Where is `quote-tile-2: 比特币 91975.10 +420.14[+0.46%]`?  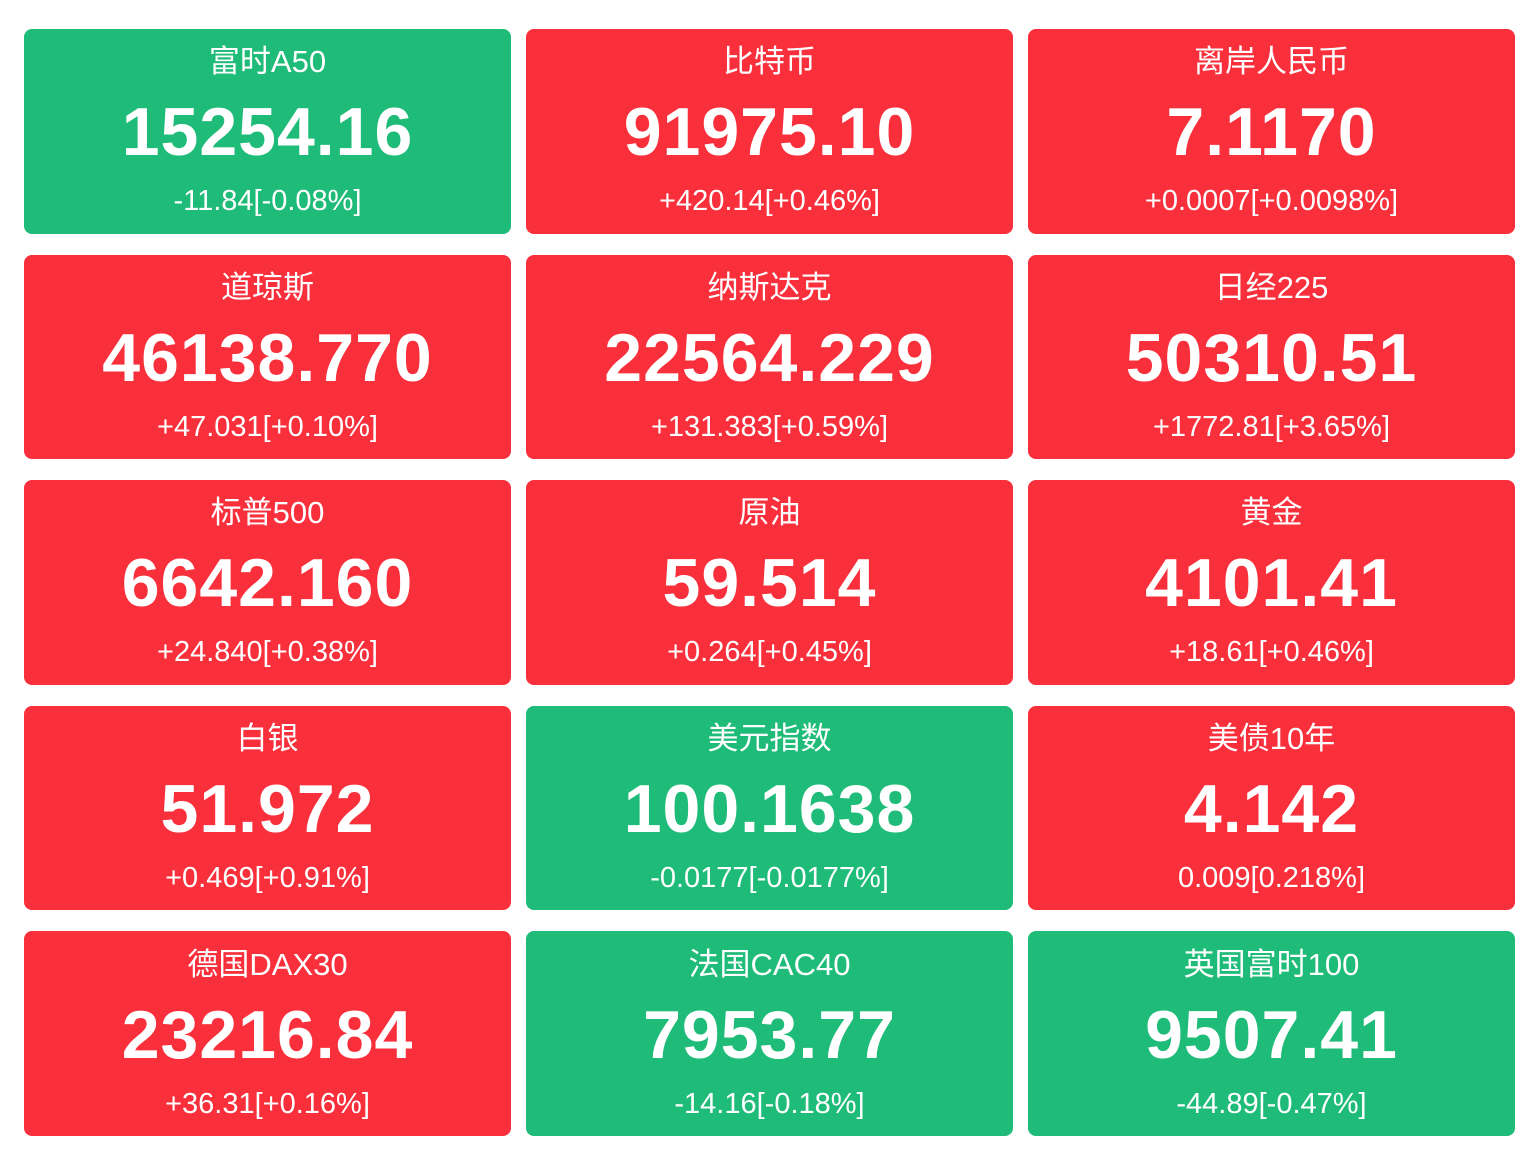 quote-tile-2: 比特币 91975.10 +420.14[+0.46%] is located at coordinates (769, 131).